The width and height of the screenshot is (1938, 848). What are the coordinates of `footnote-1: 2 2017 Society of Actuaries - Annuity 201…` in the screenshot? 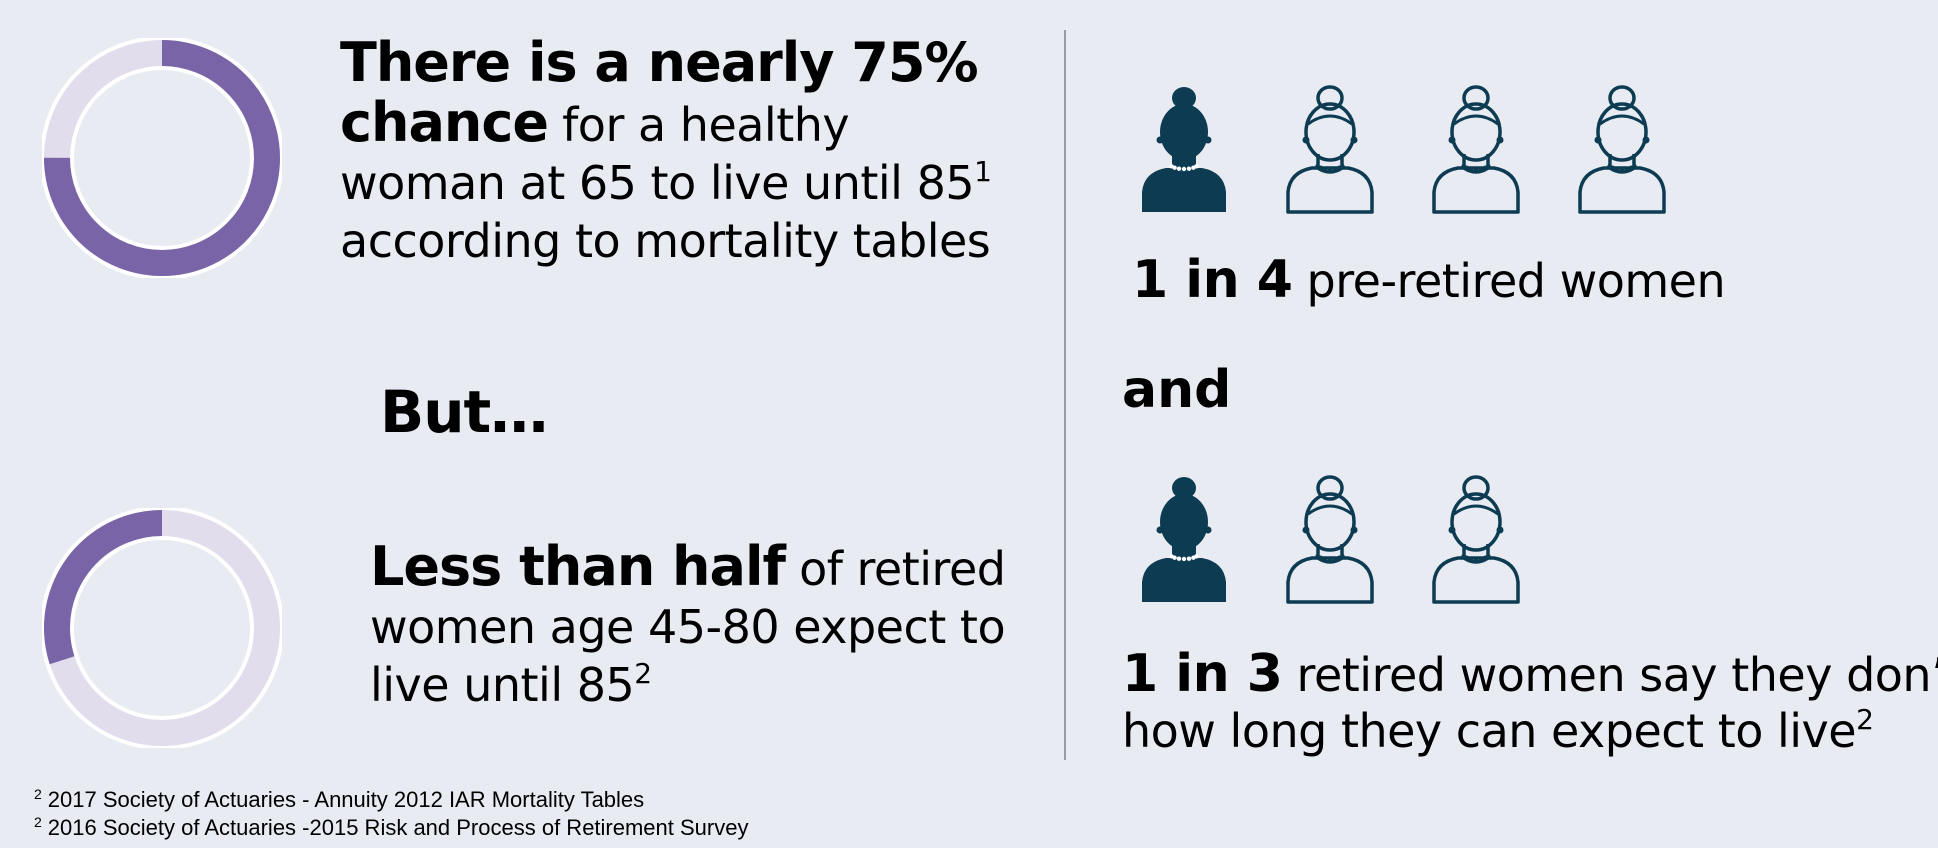 It's located at (391, 800).